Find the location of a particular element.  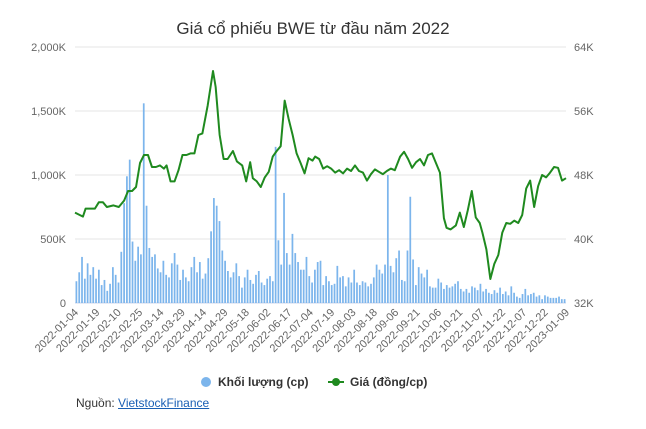

legend-item-volume: Khối lượng (cp) is located at coordinates (255, 382).